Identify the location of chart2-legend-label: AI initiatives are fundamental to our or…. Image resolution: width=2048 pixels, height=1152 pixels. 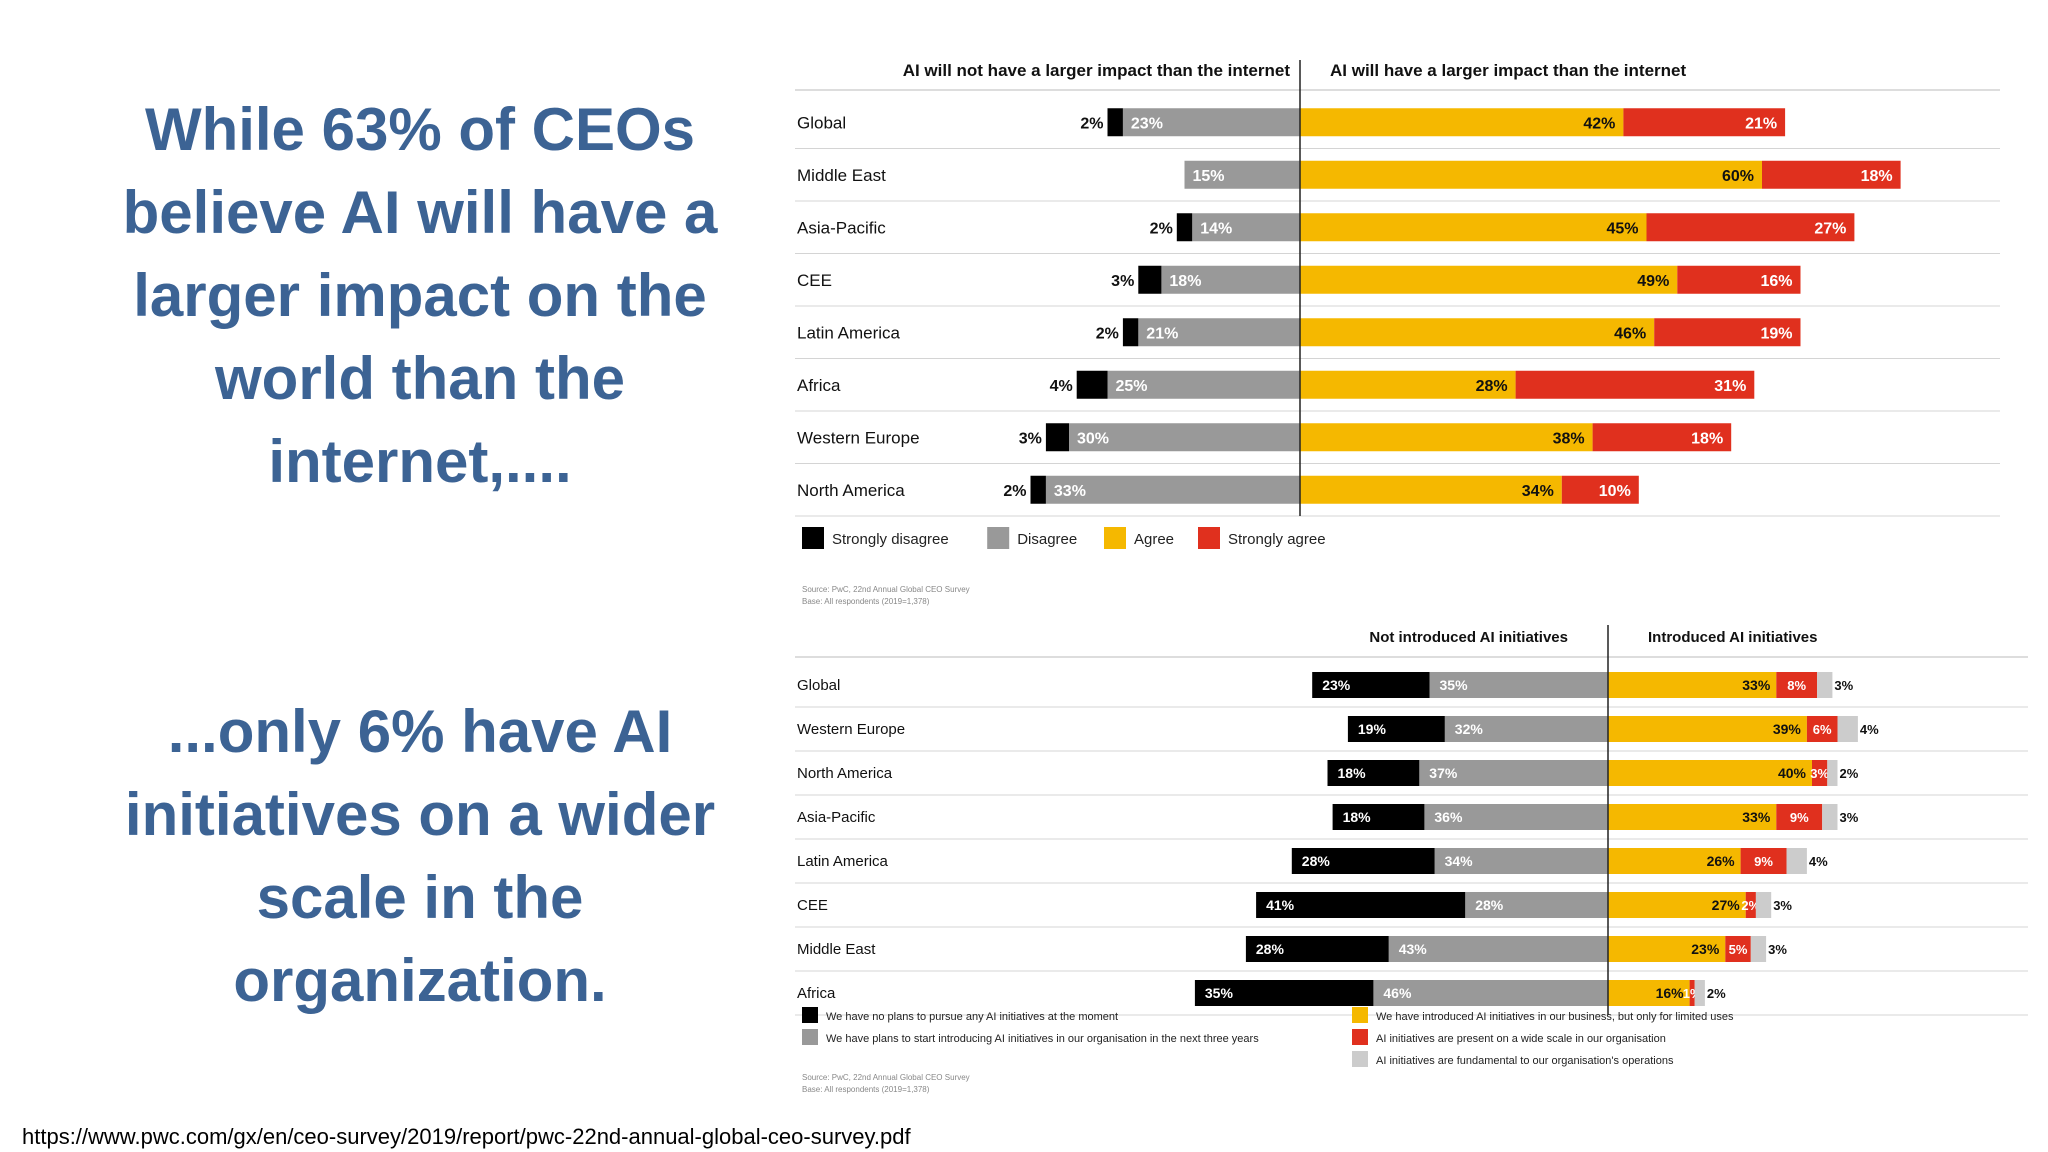
(1525, 1061).